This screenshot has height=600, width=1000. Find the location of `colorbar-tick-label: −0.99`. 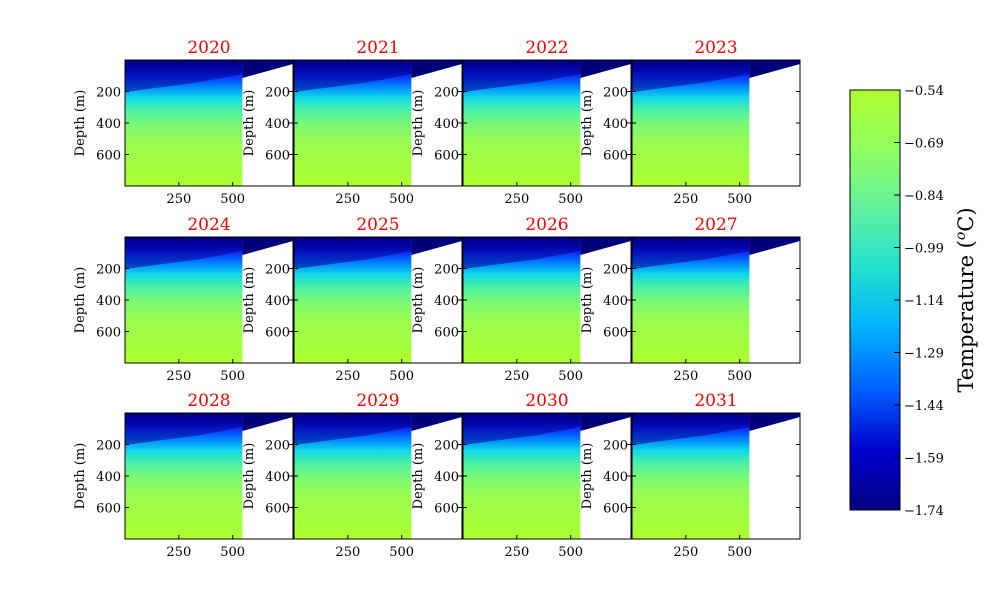

colorbar-tick-label: −0.99 is located at coordinates (924, 249).